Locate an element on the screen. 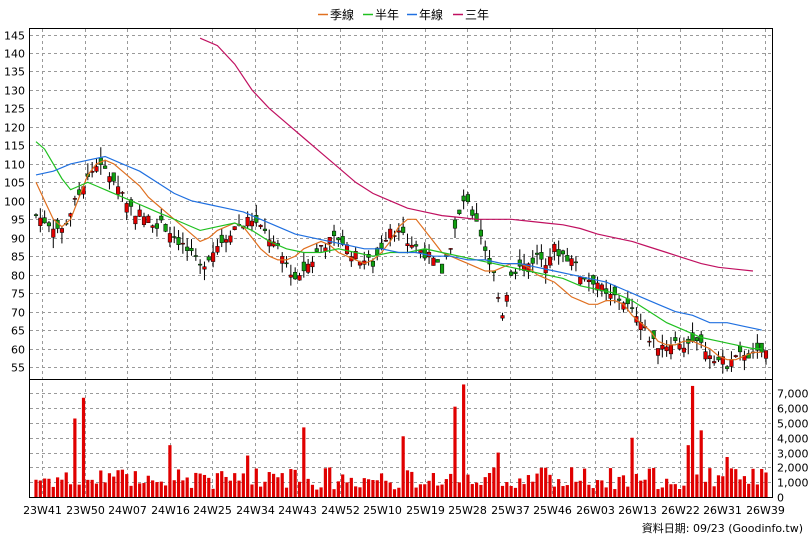 Image resolution: width=808 pixels, height=540 pixels. x-tick-label: 23W41 is located at coordinates (42, 510).